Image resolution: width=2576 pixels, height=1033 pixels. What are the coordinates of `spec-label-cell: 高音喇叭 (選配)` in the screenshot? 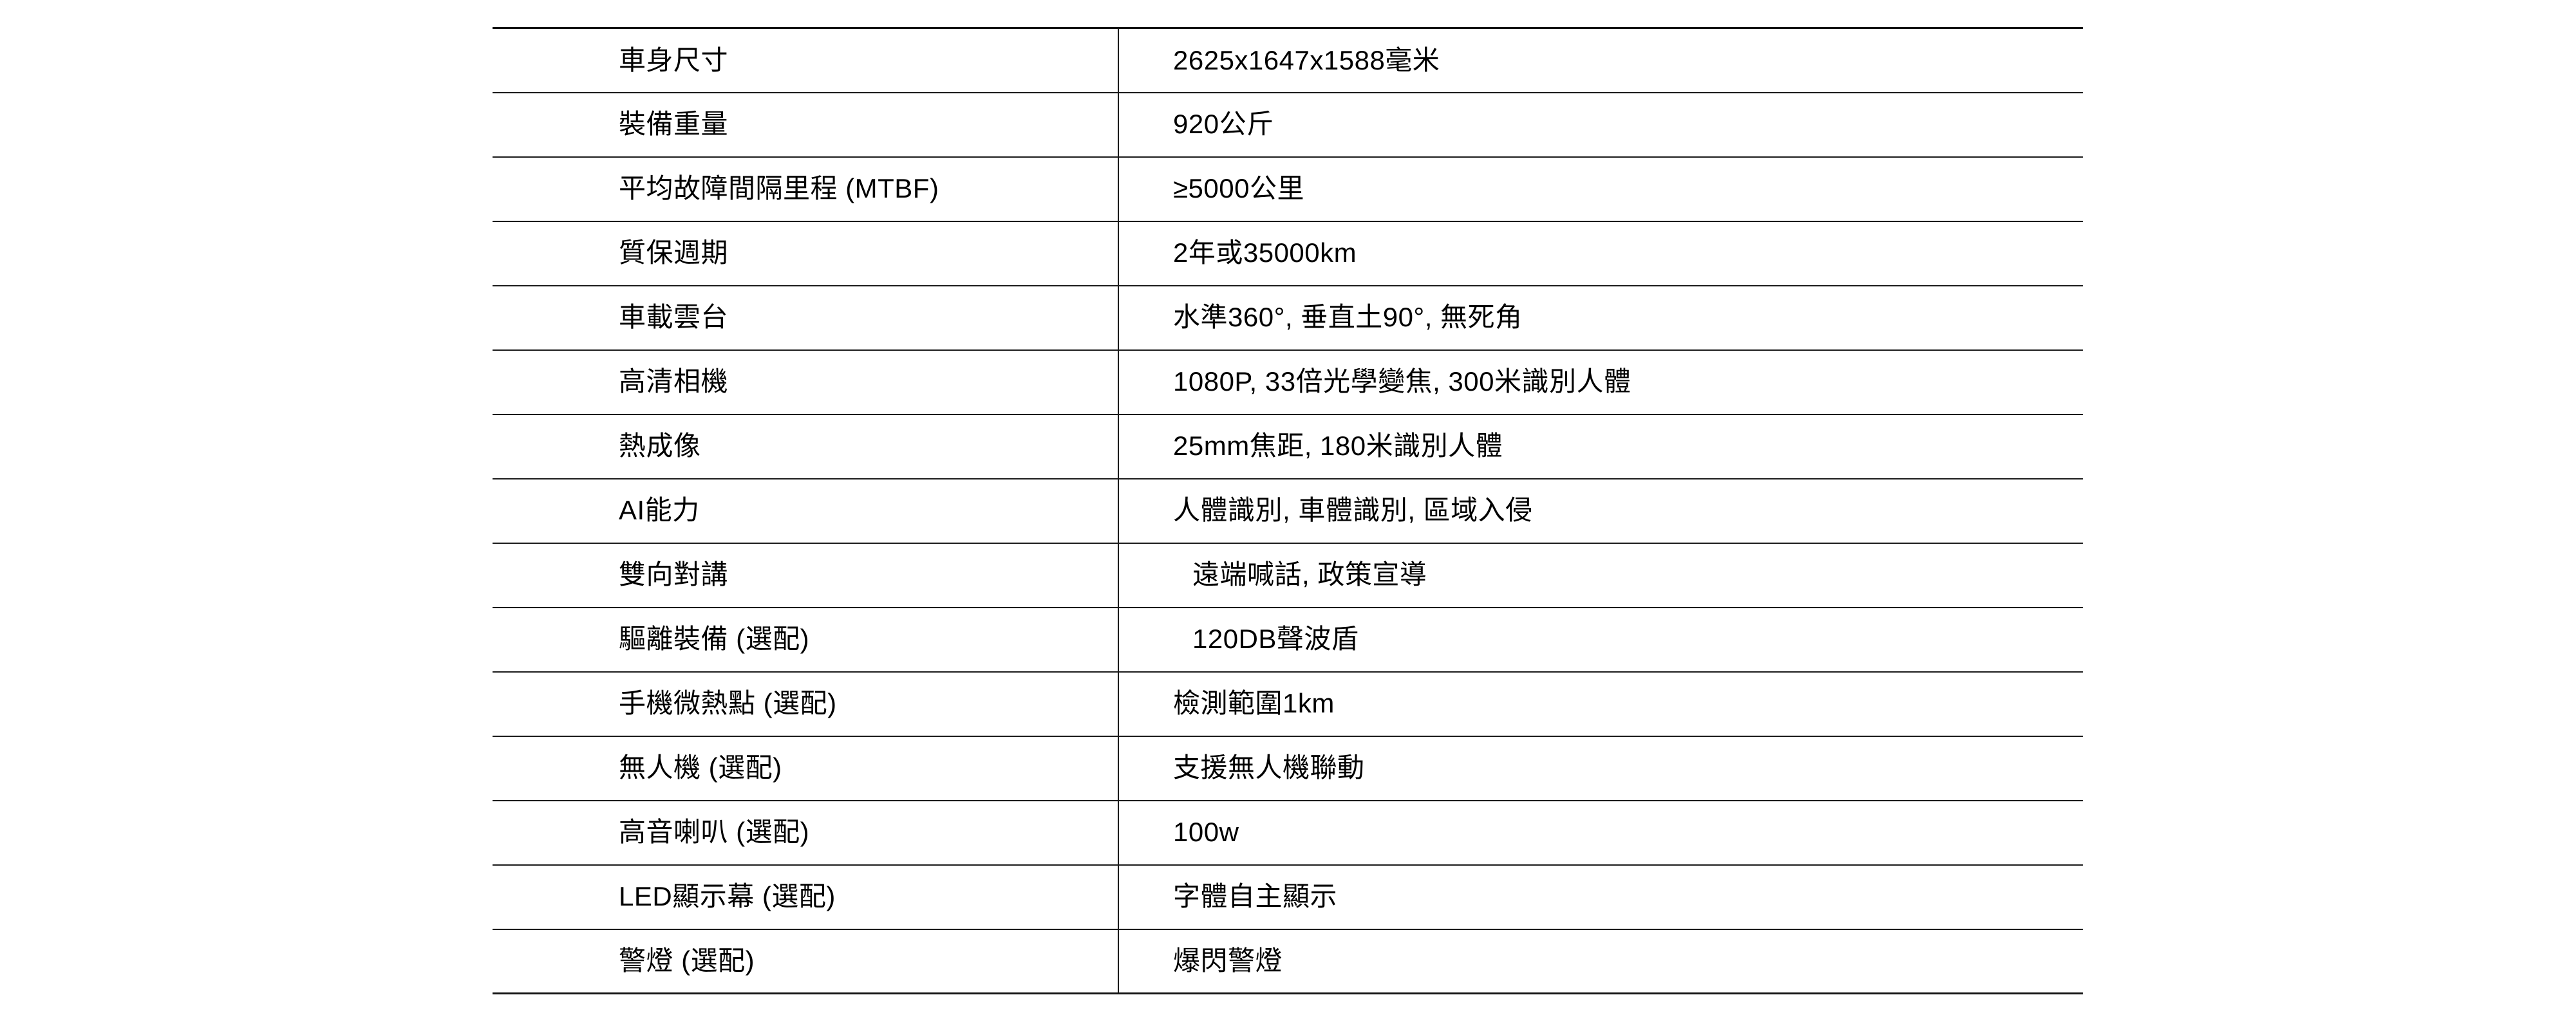 It's located at (806, 832).